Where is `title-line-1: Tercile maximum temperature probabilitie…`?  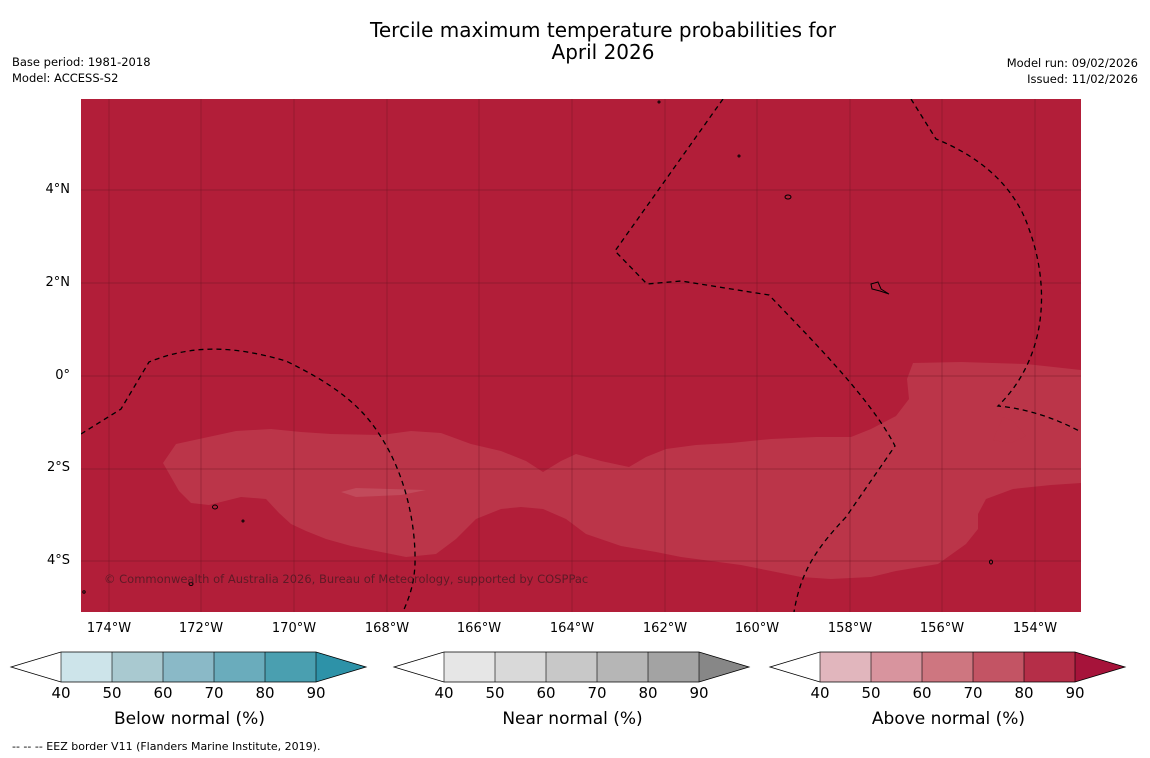
title-line-1: Tercile maximum temperature probabilitie… is located at coordinates (603, 30).